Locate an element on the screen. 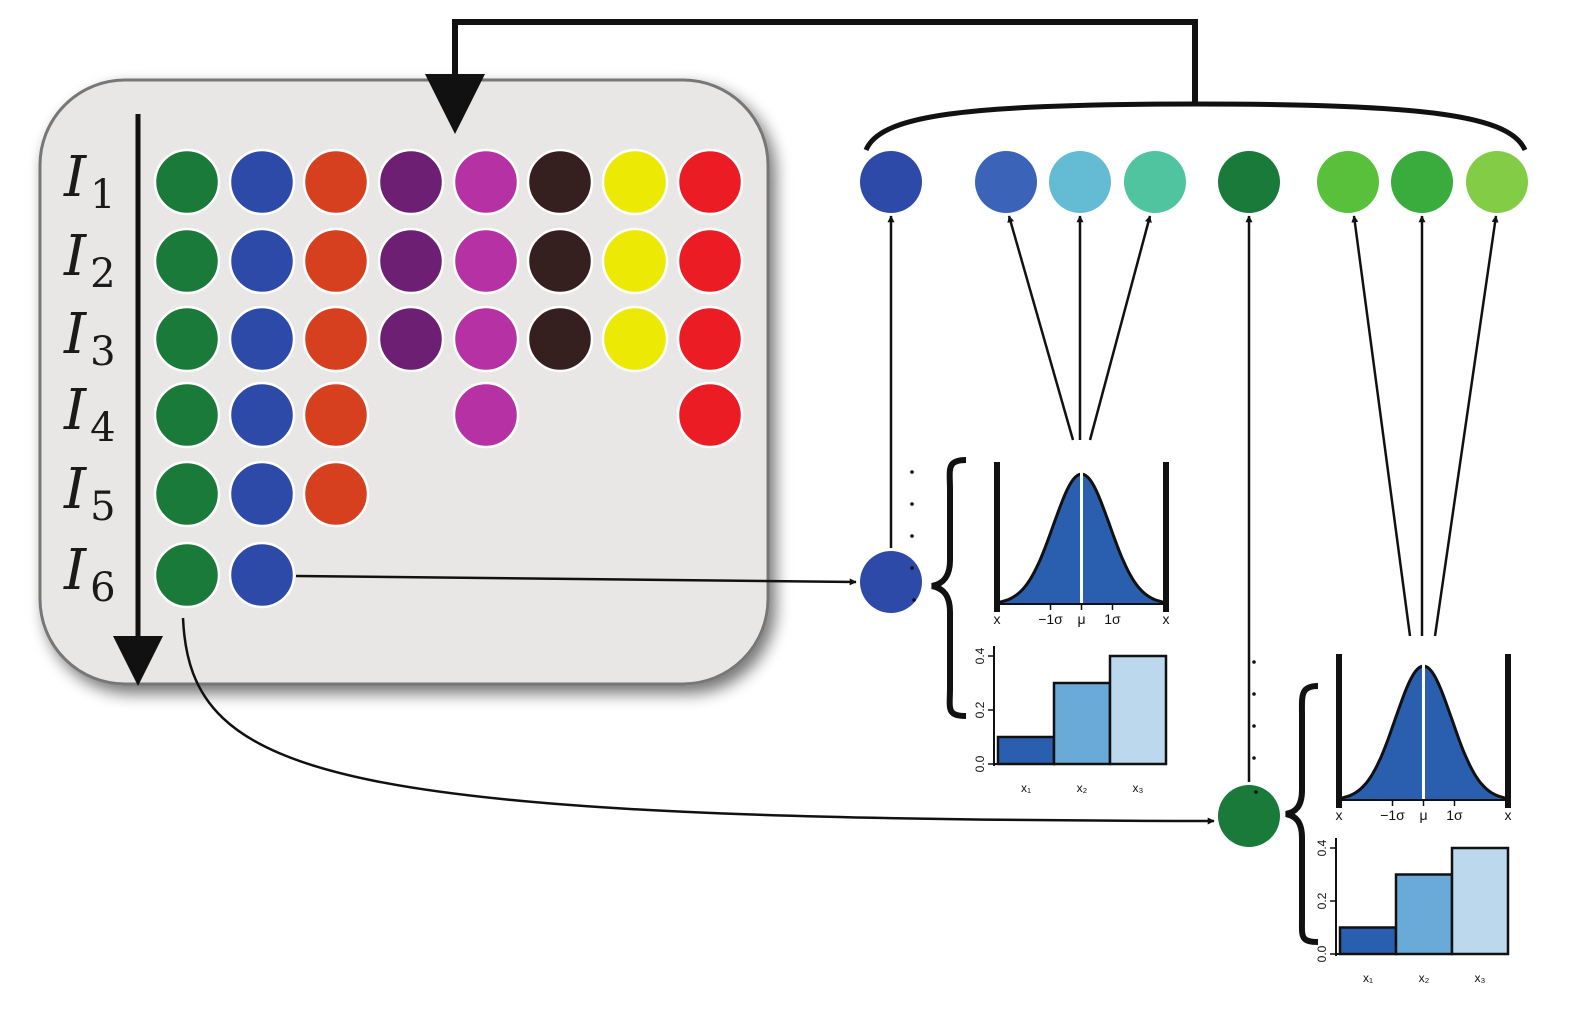 This screenshot has height=1011, width=1586. data-dot-r1-c6 is located at coordinates (560, 182).